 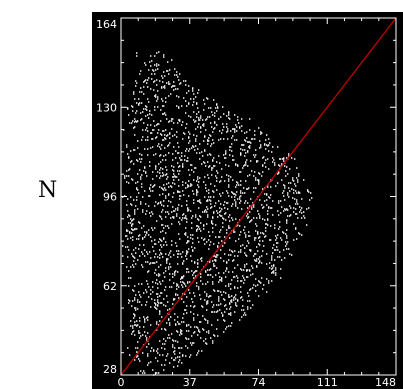 I want to click on y-axis-tick-labels: 28 62 96 130 164, so click(x=106, y=197).